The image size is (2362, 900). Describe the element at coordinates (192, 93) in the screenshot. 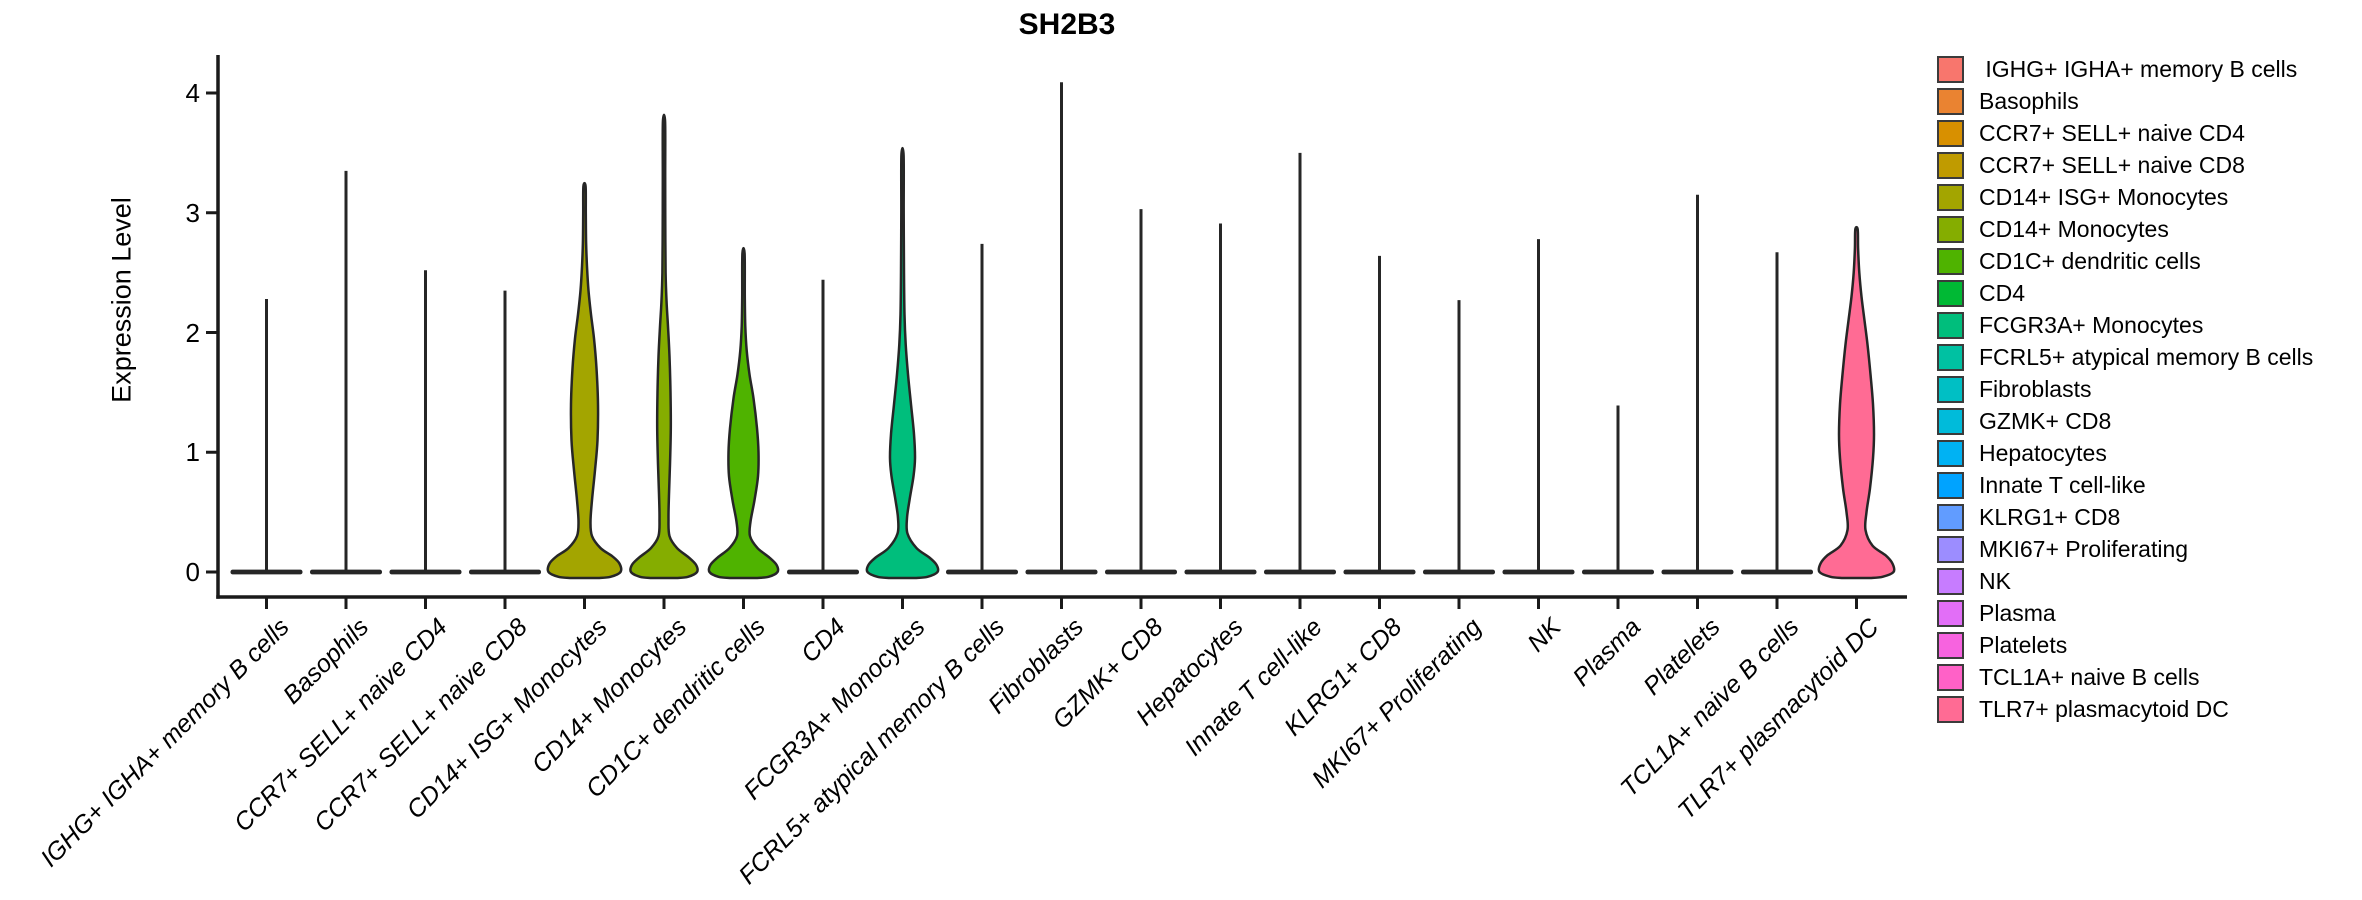

I see `y-tick-label-4: 4` at that location.